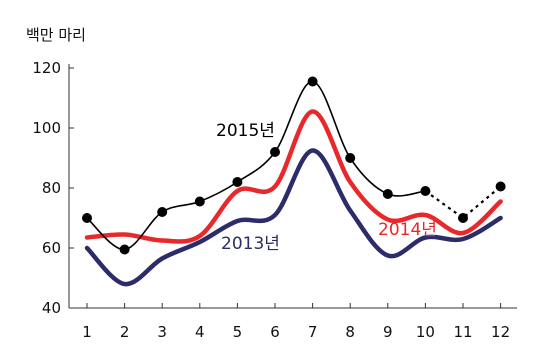 The image size is (539, 357). Describe the element at coordinates (500, 332) in the screenshot. I see `x-tick-label: 12` at that location.